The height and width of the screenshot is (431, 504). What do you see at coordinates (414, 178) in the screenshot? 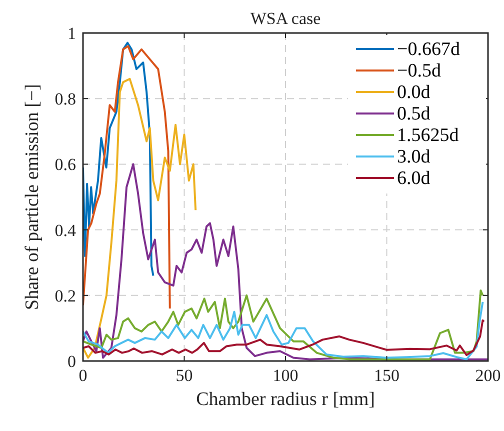
I see `legend-label: 6.0d` at bounding box center [414, 178].